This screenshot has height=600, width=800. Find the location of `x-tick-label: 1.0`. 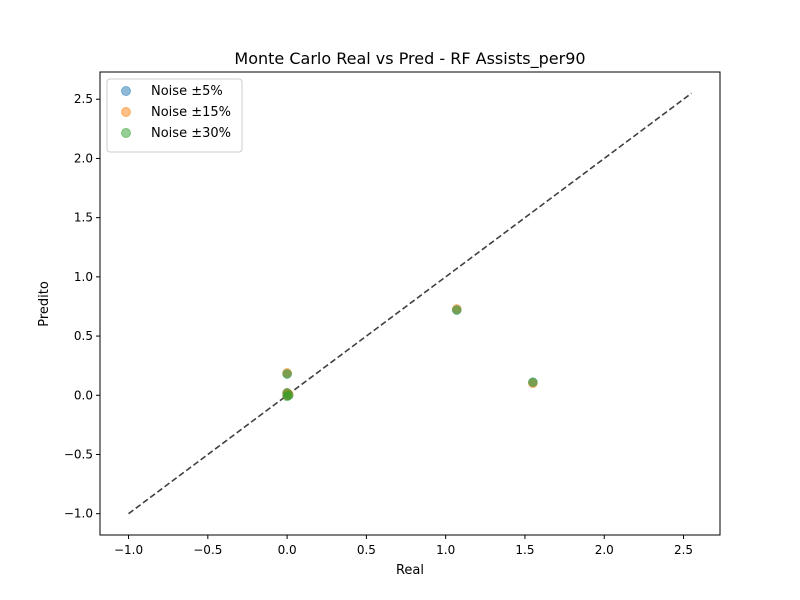

x-tick-label: 1.0 is located at coordinates (445, 550).